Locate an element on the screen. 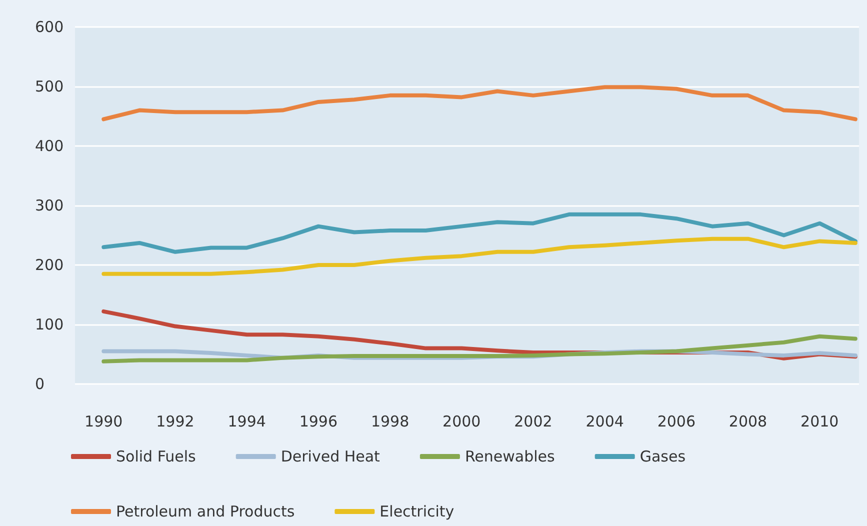  y-tick-label: 200 is located at coordinates (49, 265).